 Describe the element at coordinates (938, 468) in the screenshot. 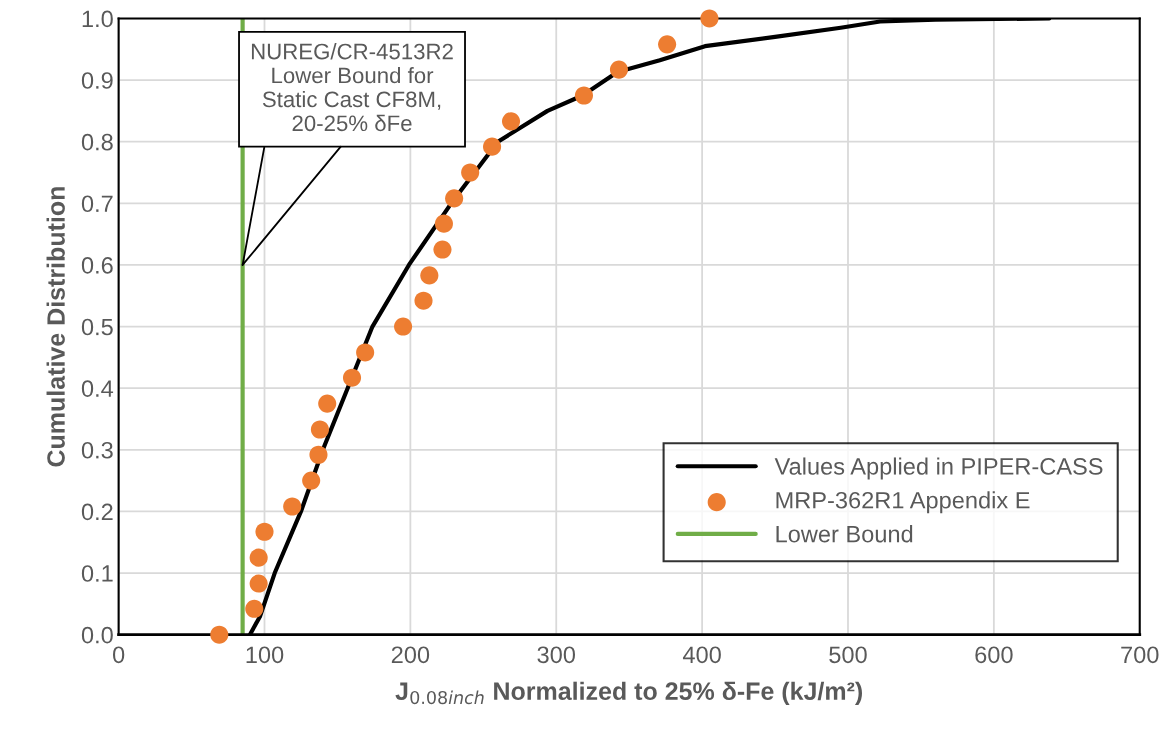

I see `legend-label: Values Applied in PIPER-CASS` at that location.